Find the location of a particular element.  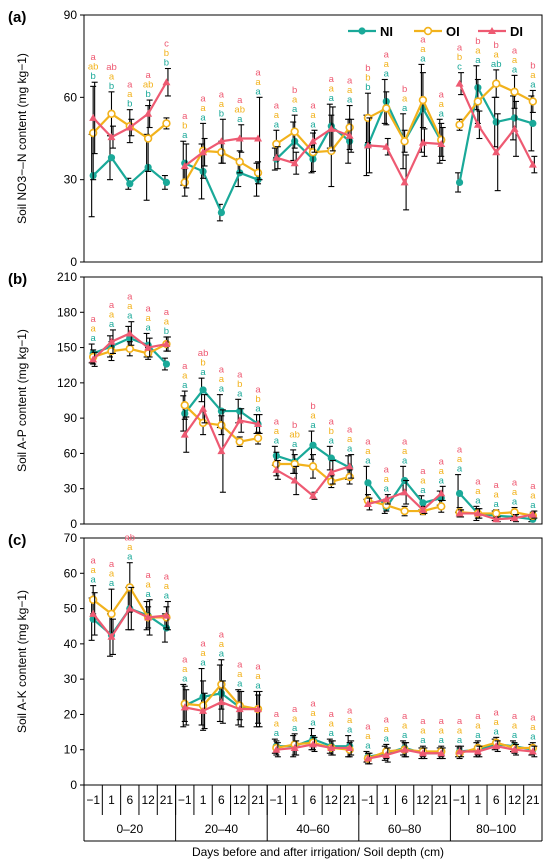

y-tick-label: 40 is located at coordinates (71, 644).